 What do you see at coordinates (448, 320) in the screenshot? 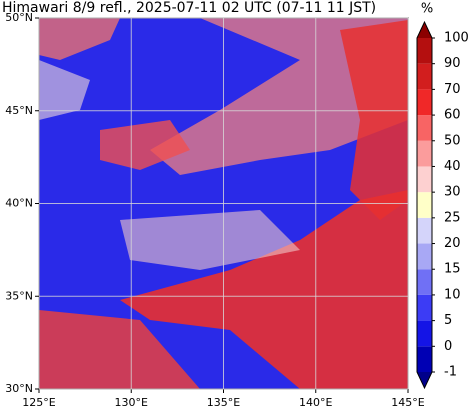
I see `colorbar-label: 5` at bounding box center [448, 320].